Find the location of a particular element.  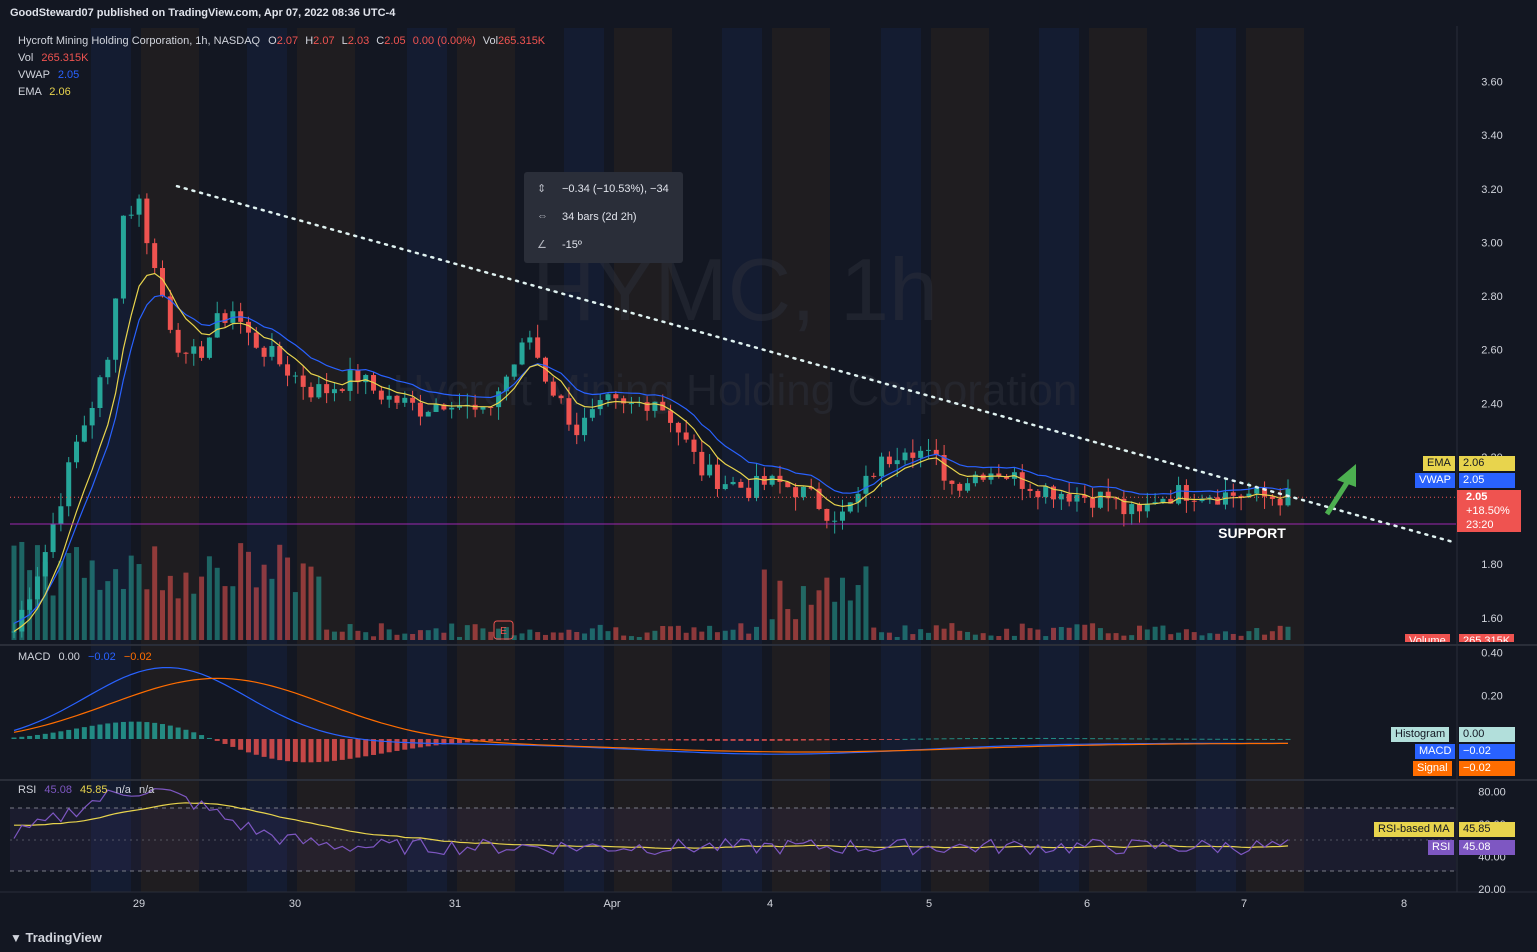

price-tick-label: 1.60 is located at coordinates (1491, 619).